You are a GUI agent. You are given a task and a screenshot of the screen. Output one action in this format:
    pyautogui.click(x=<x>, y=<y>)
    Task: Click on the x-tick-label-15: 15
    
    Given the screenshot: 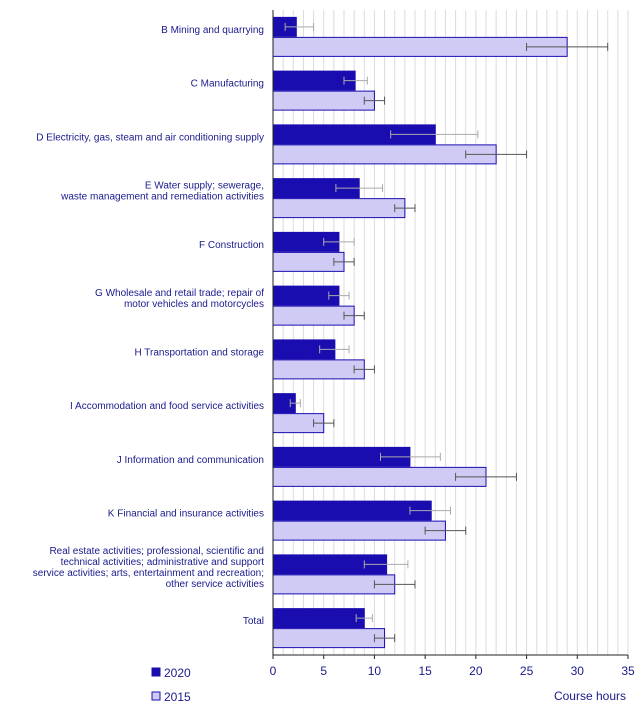 What is the action you would take?
    pyautogui.click(x=425, y=671)
    